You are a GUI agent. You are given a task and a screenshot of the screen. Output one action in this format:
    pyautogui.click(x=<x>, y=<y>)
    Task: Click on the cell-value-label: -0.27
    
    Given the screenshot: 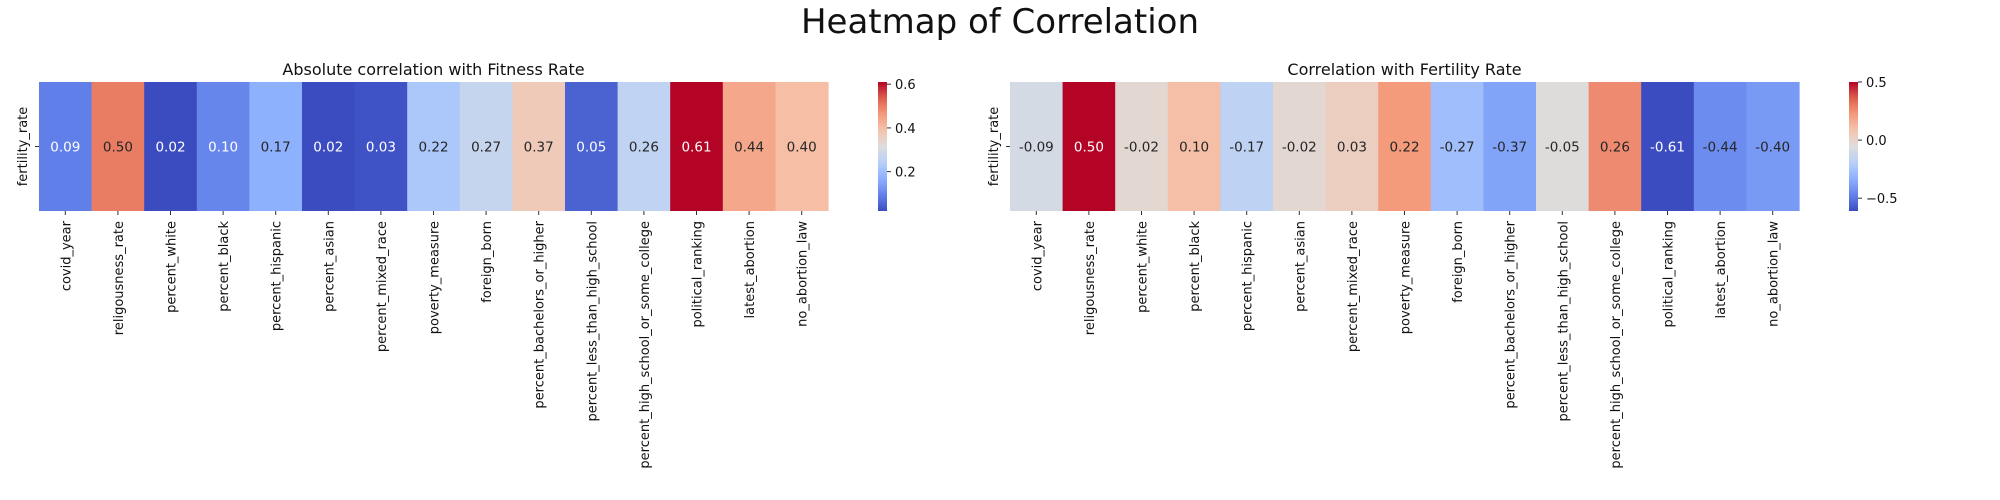 What is the action you would take?
    pyautogui.click(x=1457, y=148)
    